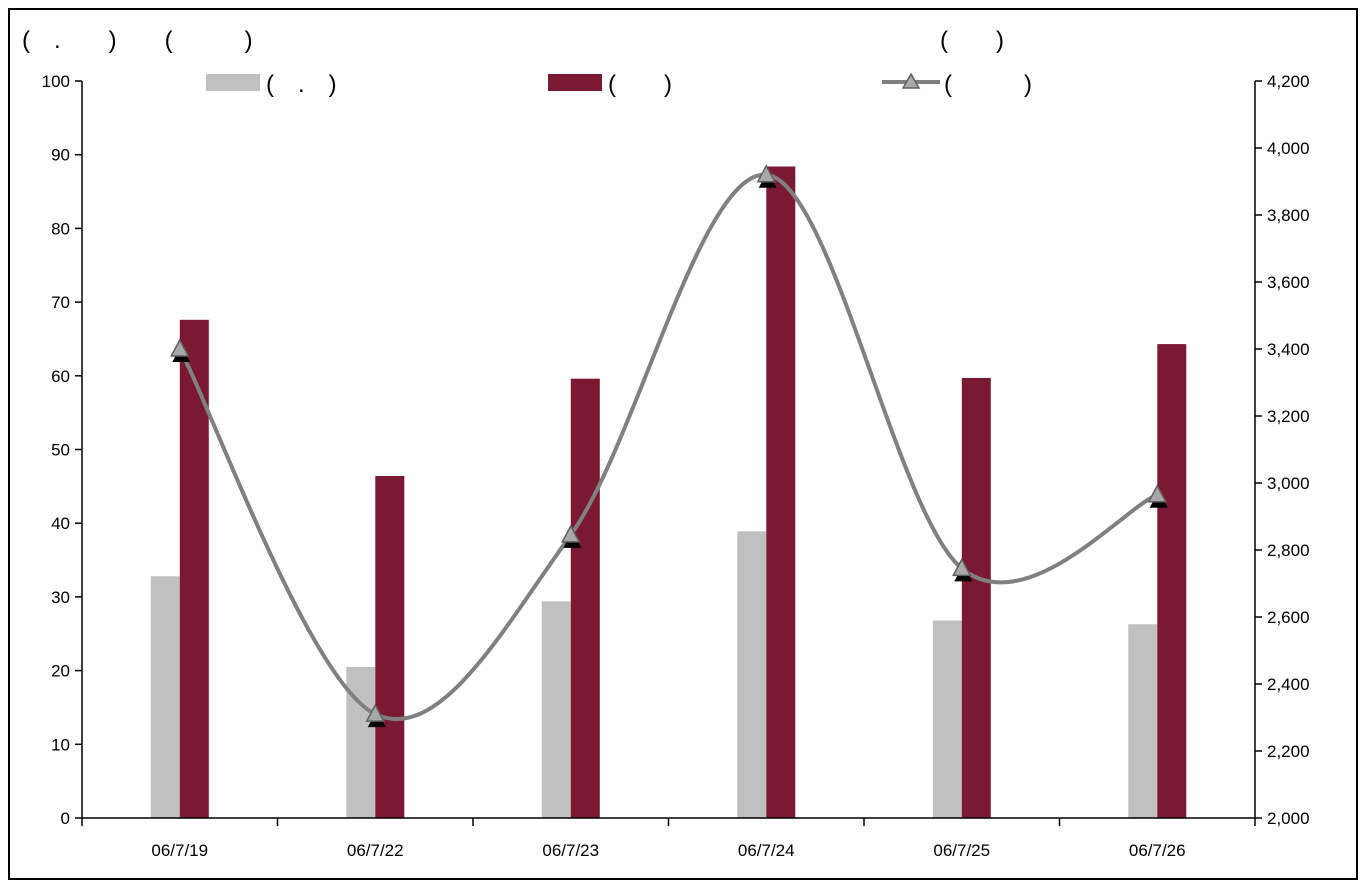  Describe the element at coordinates (640, 84) in the screenshot. I see `legend-label-maroon: ( )` at that location.